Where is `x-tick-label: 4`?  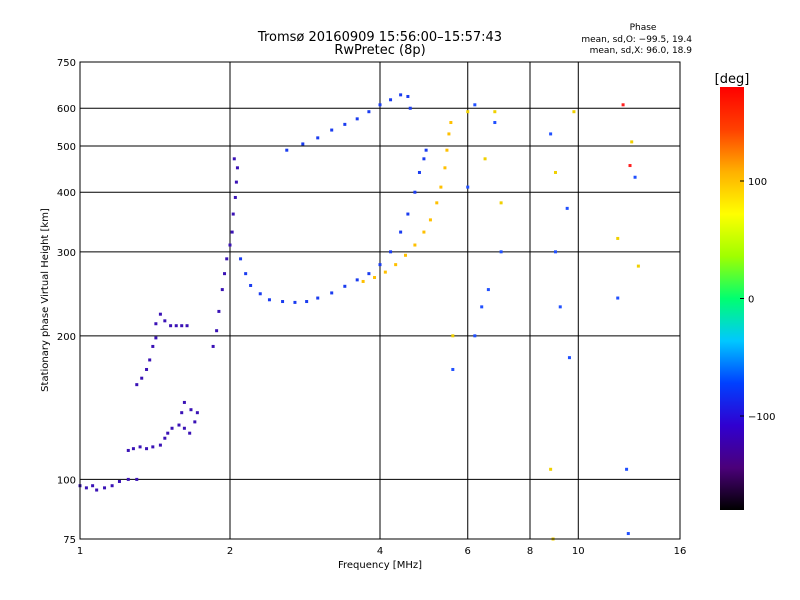
x-tick-label: 4 is located at coordinates (380, 551).